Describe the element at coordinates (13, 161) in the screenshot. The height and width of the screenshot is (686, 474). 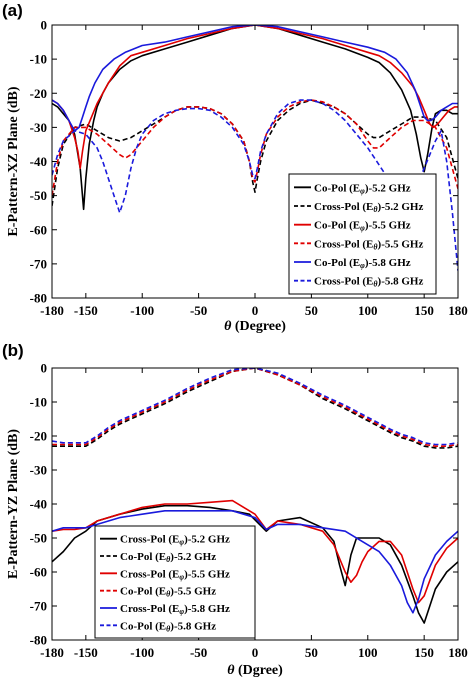
I see `y-axis-label: E-Pattern-XZ Plane (dB)` at that location.